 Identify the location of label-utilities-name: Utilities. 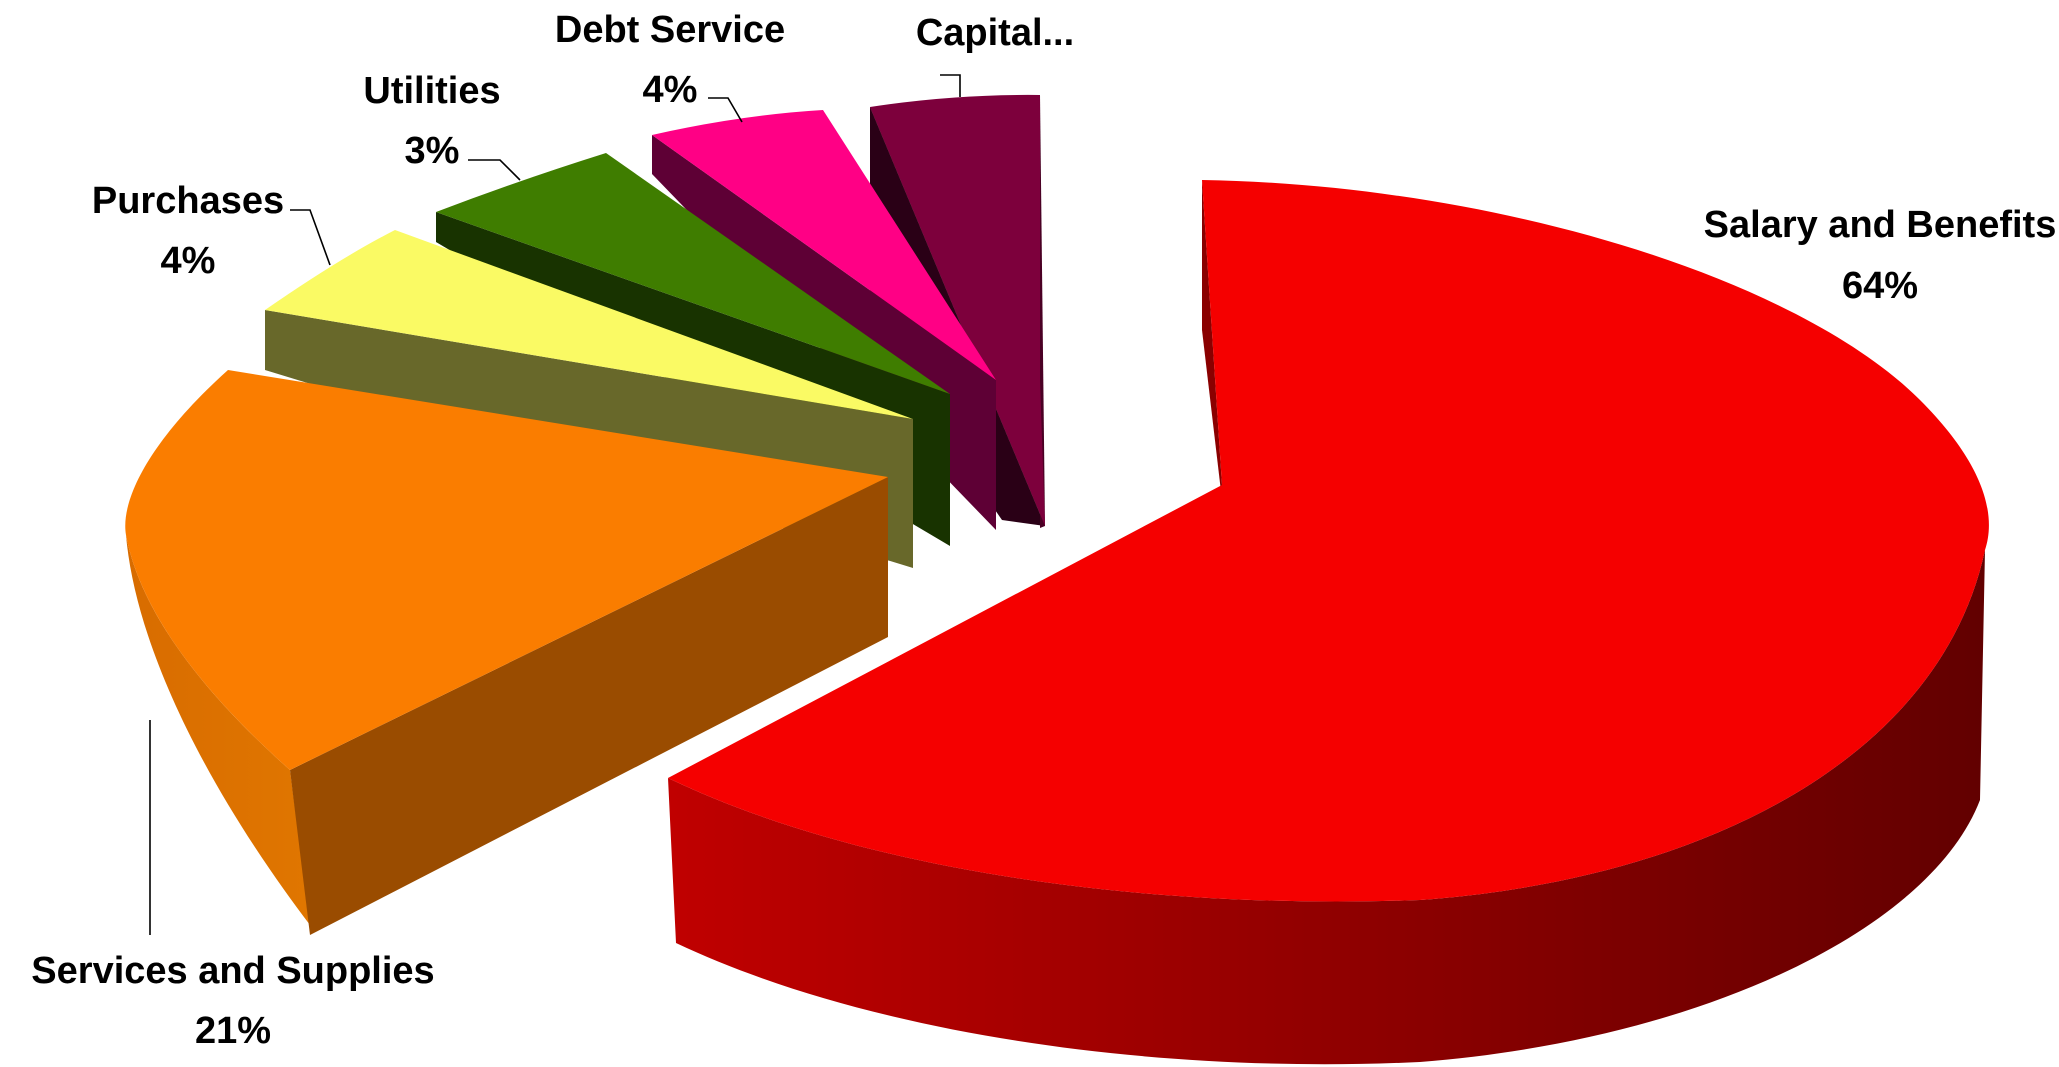
(431, 91).